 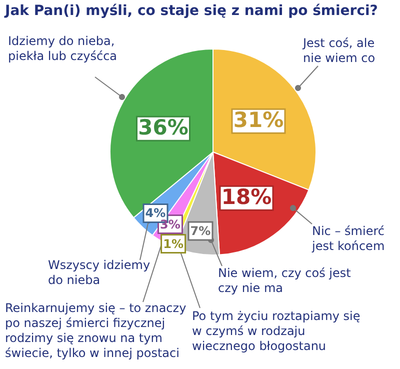 What do you see at coordinates (173, 243) in the screenshot?
I see `data-label: 1%` at bounding box center [173, 243].